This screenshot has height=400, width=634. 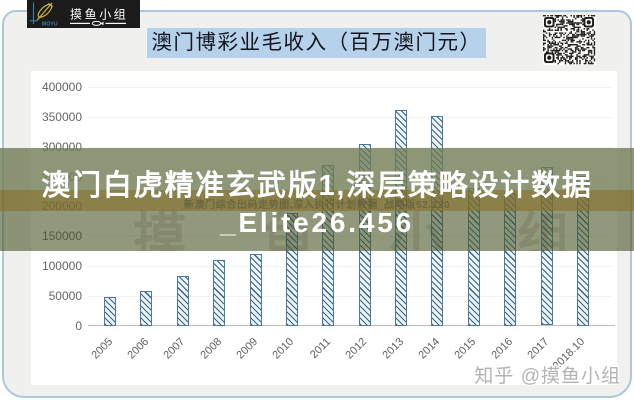 What do you see at coordinates (99, 15) in the screenshot?
I see `svg-text: 摸鱼小组` at bounding box center [99, 15].